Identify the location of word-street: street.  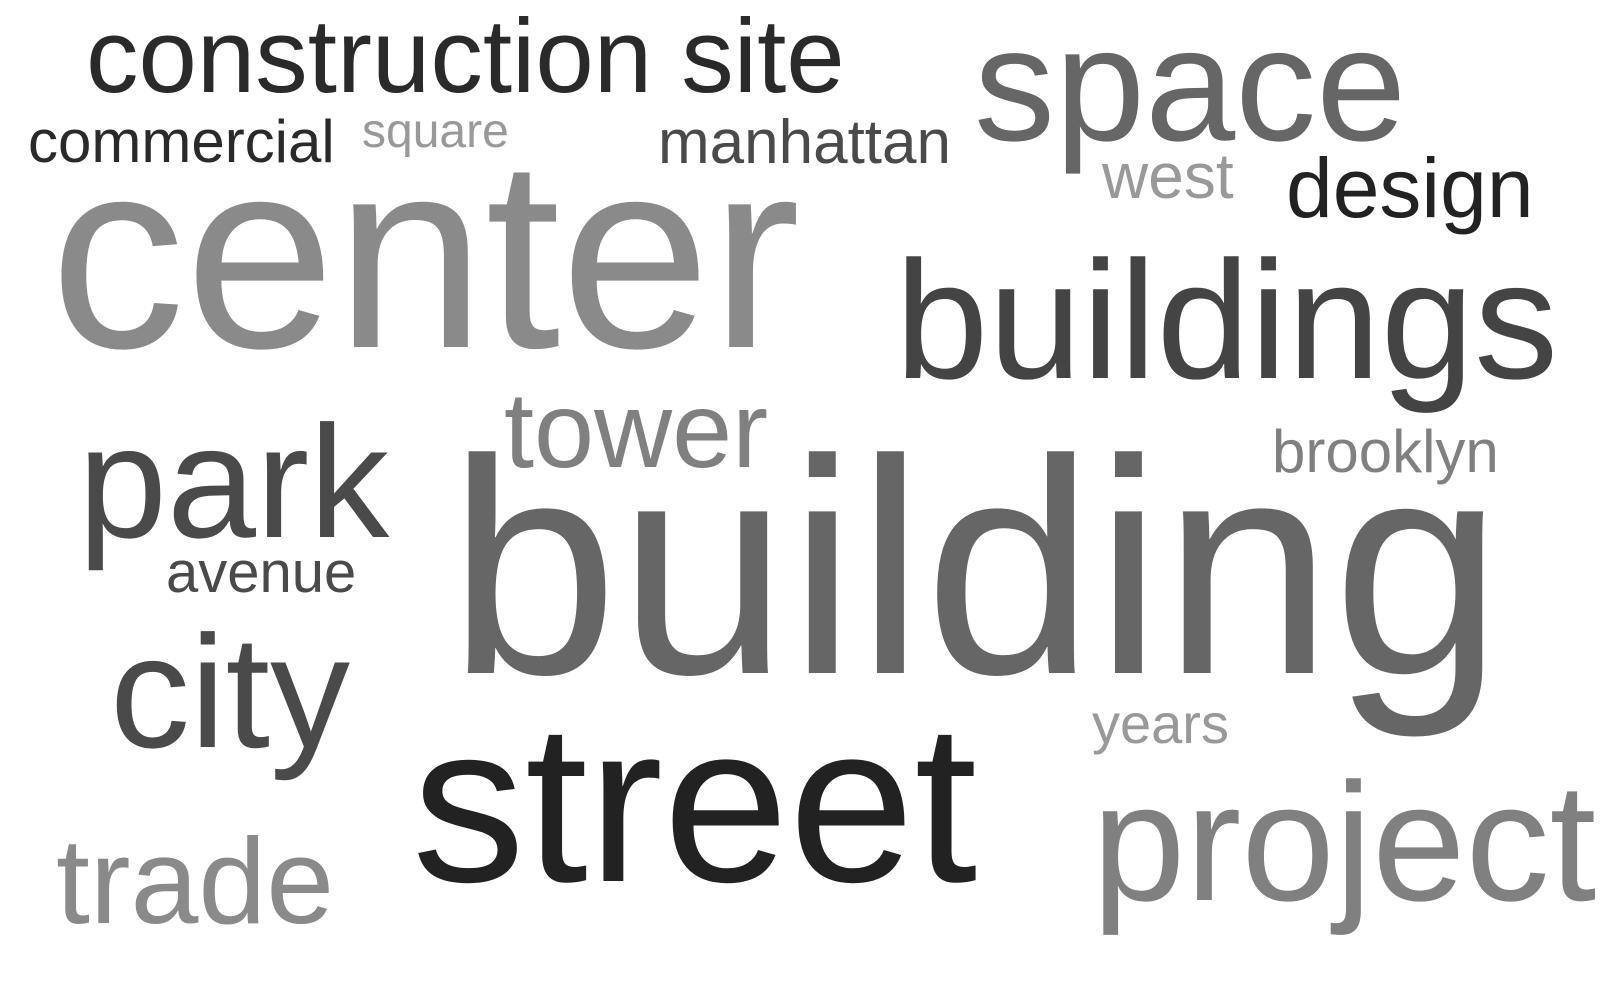
(695, 802).